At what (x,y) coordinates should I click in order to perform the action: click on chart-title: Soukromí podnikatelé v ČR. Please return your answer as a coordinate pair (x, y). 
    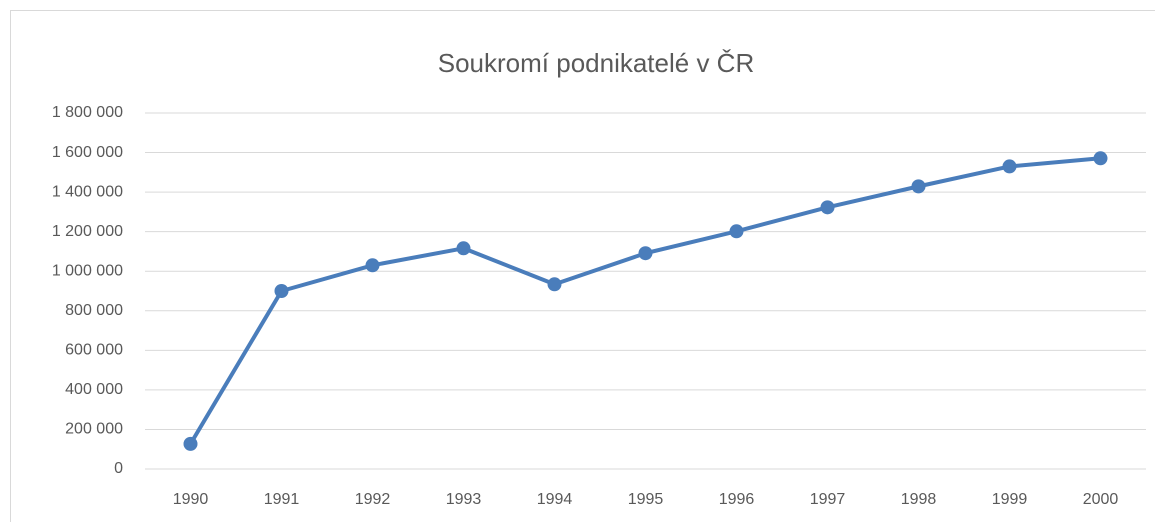
    Looking at the image, I should click on (596, 63).